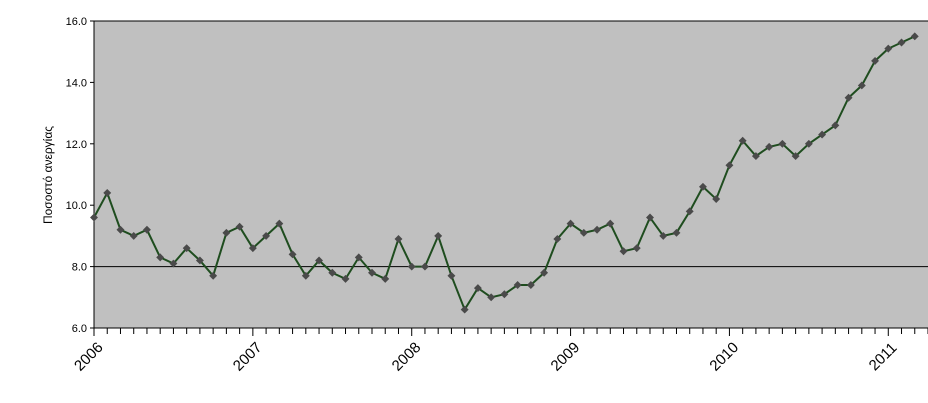 This screenshot has width=928, height=403. What do you see at coordinates (499, 351) in the screenshot?
I see `x-axis: 2006 2007 2008 2009 2010 2011` at bounding box center [499, 351].